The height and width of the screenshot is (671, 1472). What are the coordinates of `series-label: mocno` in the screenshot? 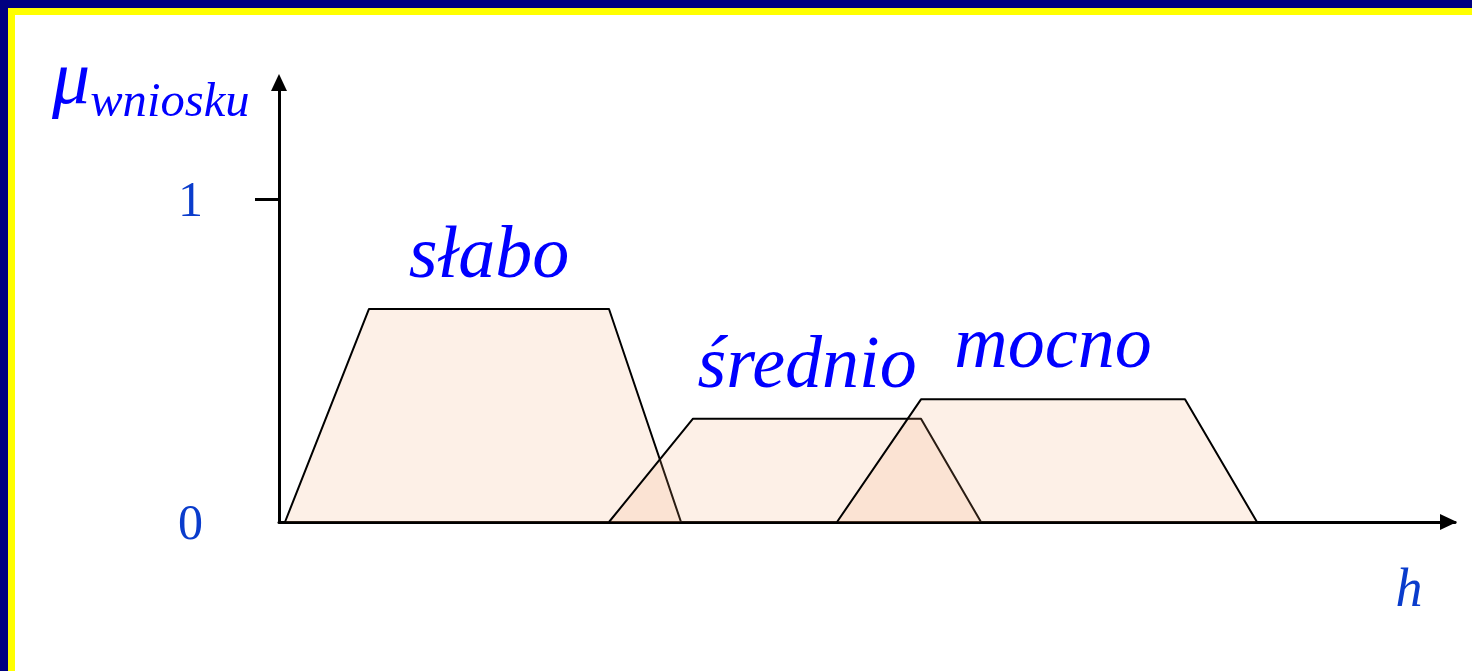 It's located at (1053, 342).